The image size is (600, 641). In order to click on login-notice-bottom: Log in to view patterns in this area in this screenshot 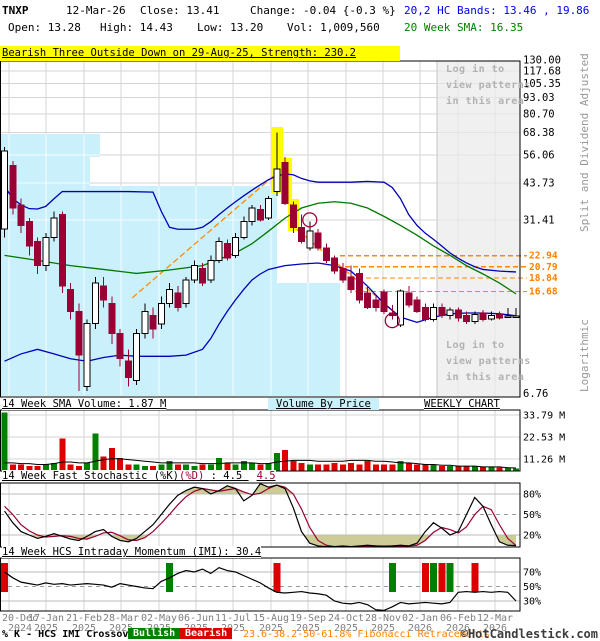, I will do `click(488, 361)`.